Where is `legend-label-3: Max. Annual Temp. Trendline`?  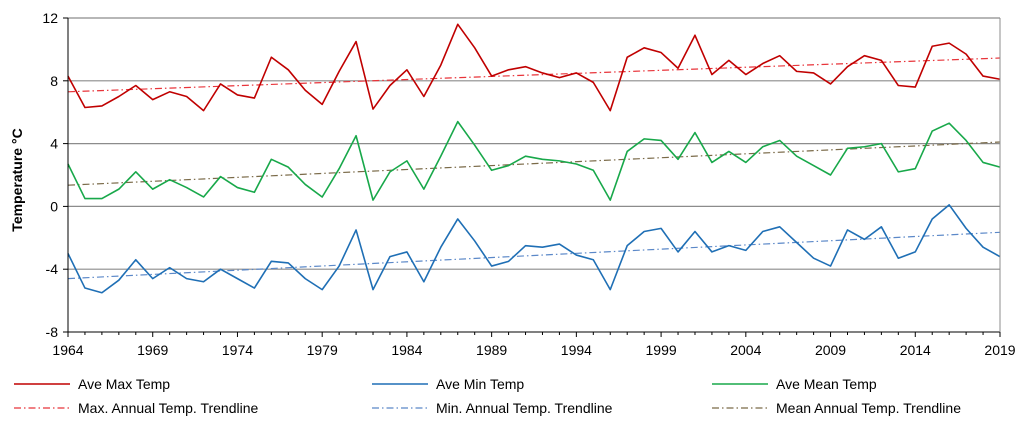 legend-label-3: Max. Annual Temp. Trendline is located at coordinates (168, 408).